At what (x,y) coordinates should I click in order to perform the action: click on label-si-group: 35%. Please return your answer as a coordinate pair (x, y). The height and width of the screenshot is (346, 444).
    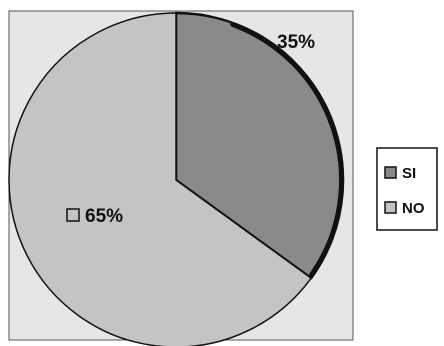
    Looking at the image, I should click on (296, 42).